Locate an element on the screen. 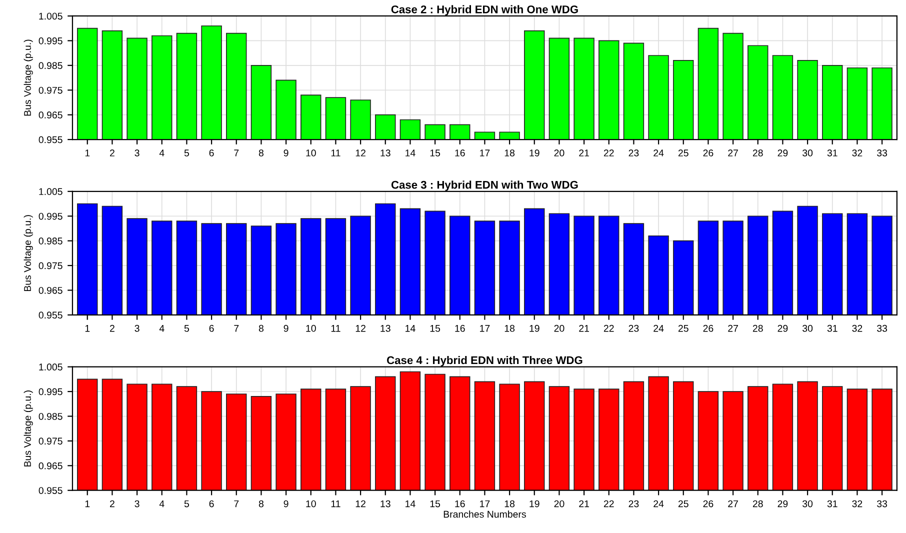 The image size is (906, 533). x-tick-label: 22 is located at coordinates (609, 504).